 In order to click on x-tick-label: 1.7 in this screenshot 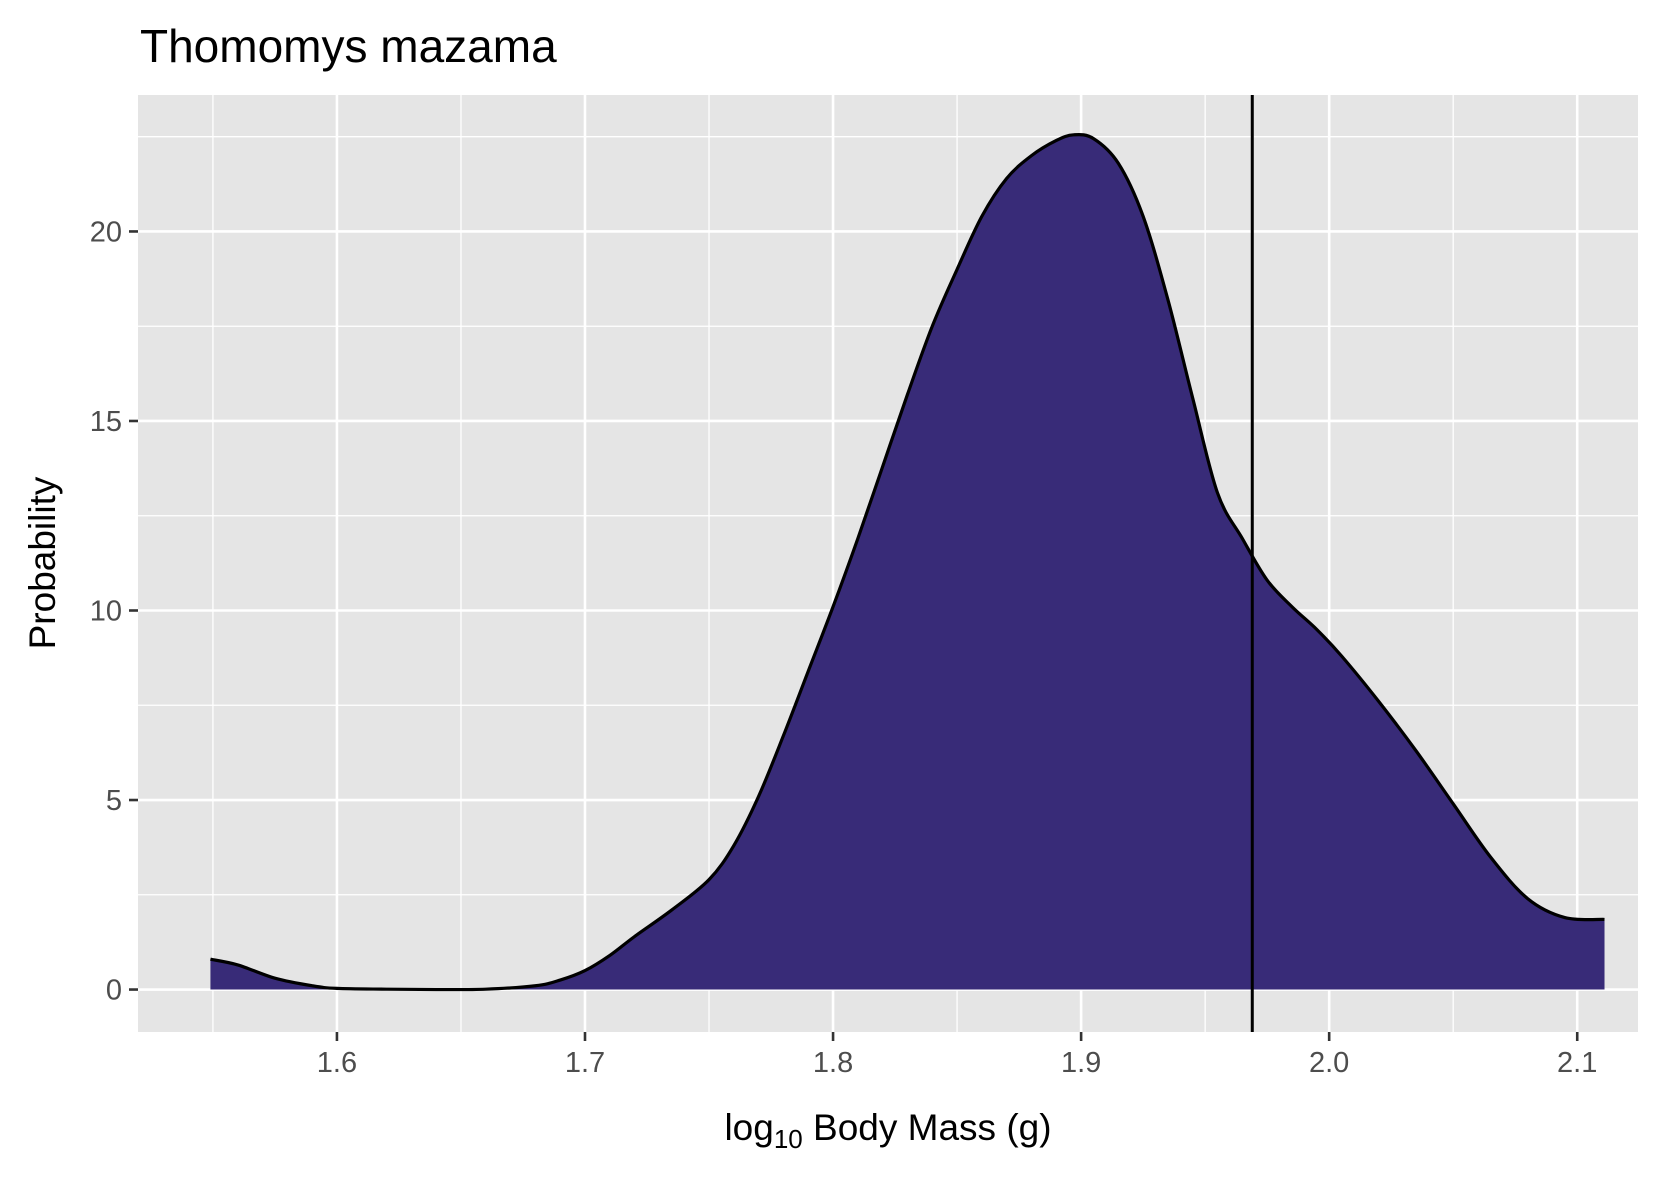, I will do `click(585, 1063)`.